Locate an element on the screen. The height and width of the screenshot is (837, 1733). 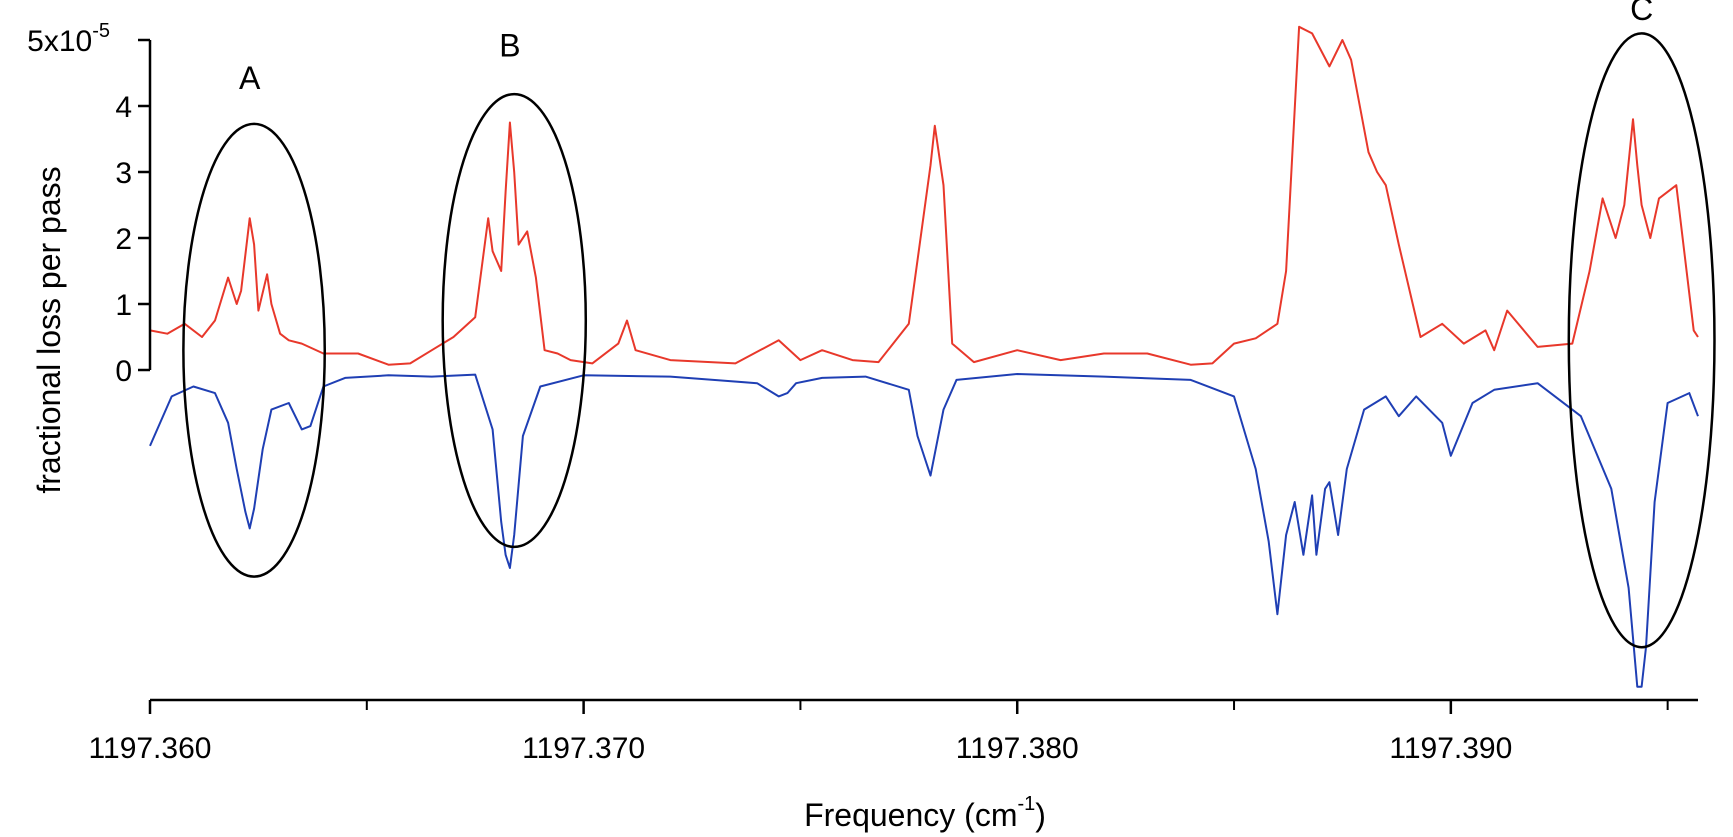
x-tick-label: 1197.390 is located at coordinates (1450, 748).